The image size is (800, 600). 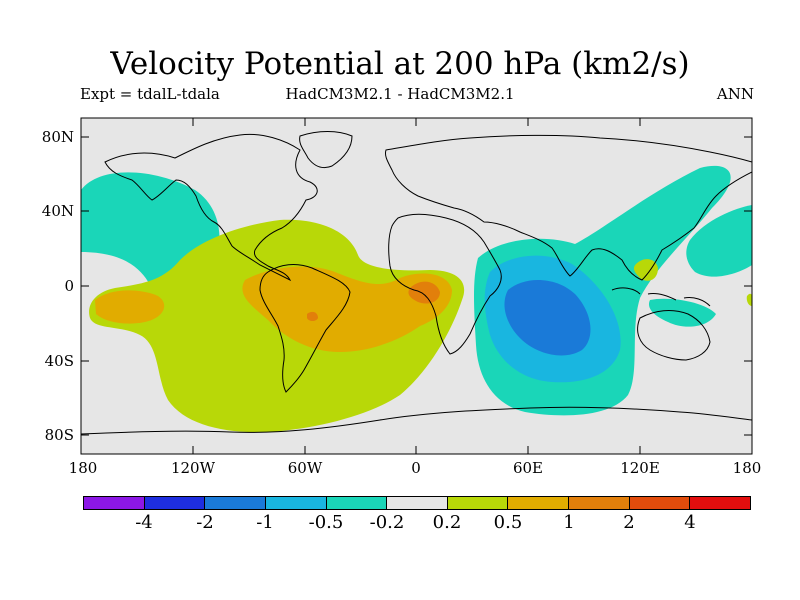 I want to click on contour-pos-1-southamerica, so click(x=312, y=316).